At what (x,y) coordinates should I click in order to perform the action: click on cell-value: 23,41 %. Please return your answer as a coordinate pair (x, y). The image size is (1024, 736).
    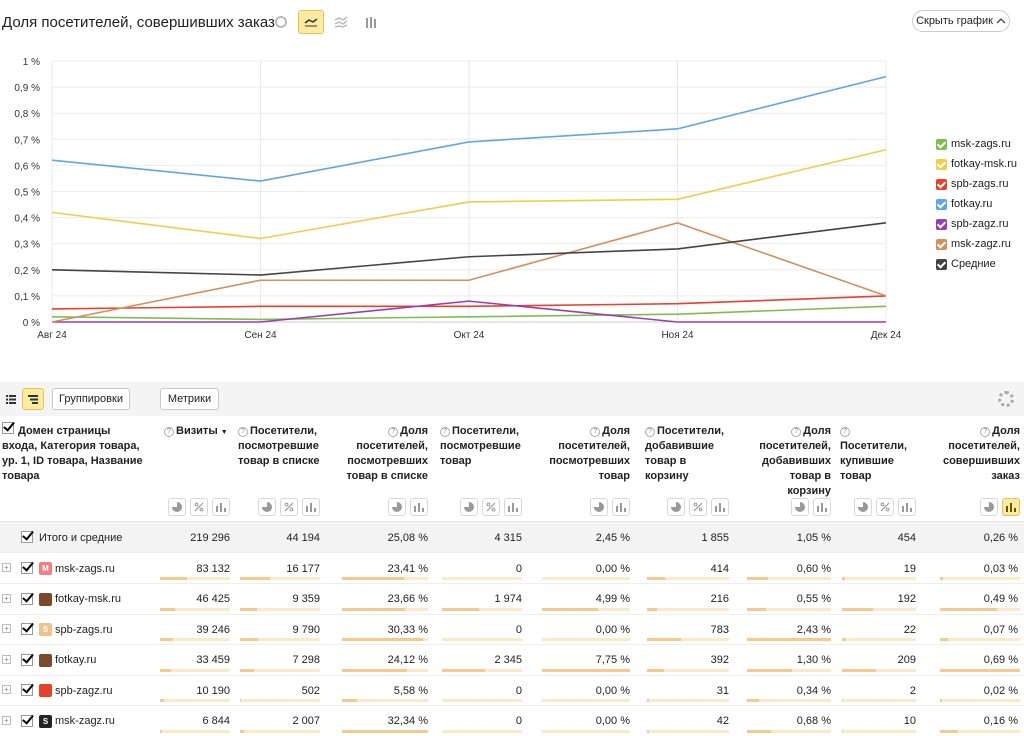
    Looking at the image, I should click on (407, 568).